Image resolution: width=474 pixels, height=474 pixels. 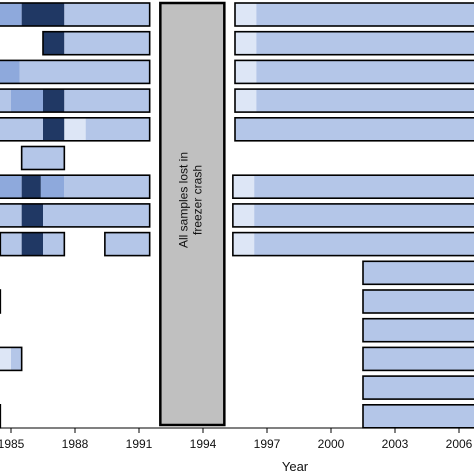 I want to click on x-tick-label: 2003, so click(x=395, y=444).